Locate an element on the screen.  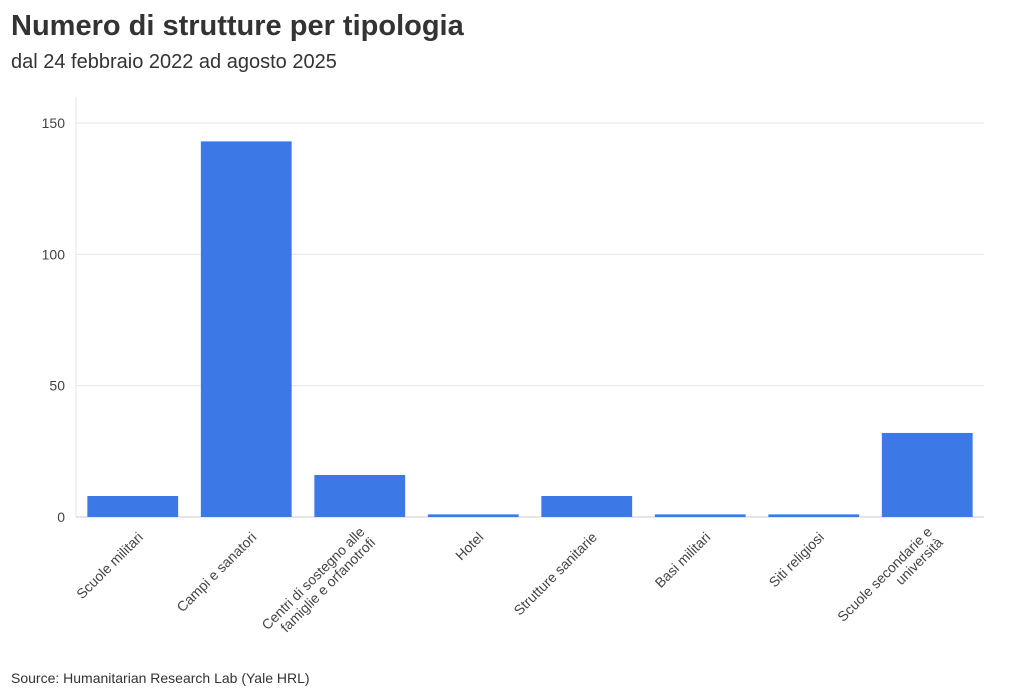
x-tick-label-line: Hotel is located at coordinates (469, 546).